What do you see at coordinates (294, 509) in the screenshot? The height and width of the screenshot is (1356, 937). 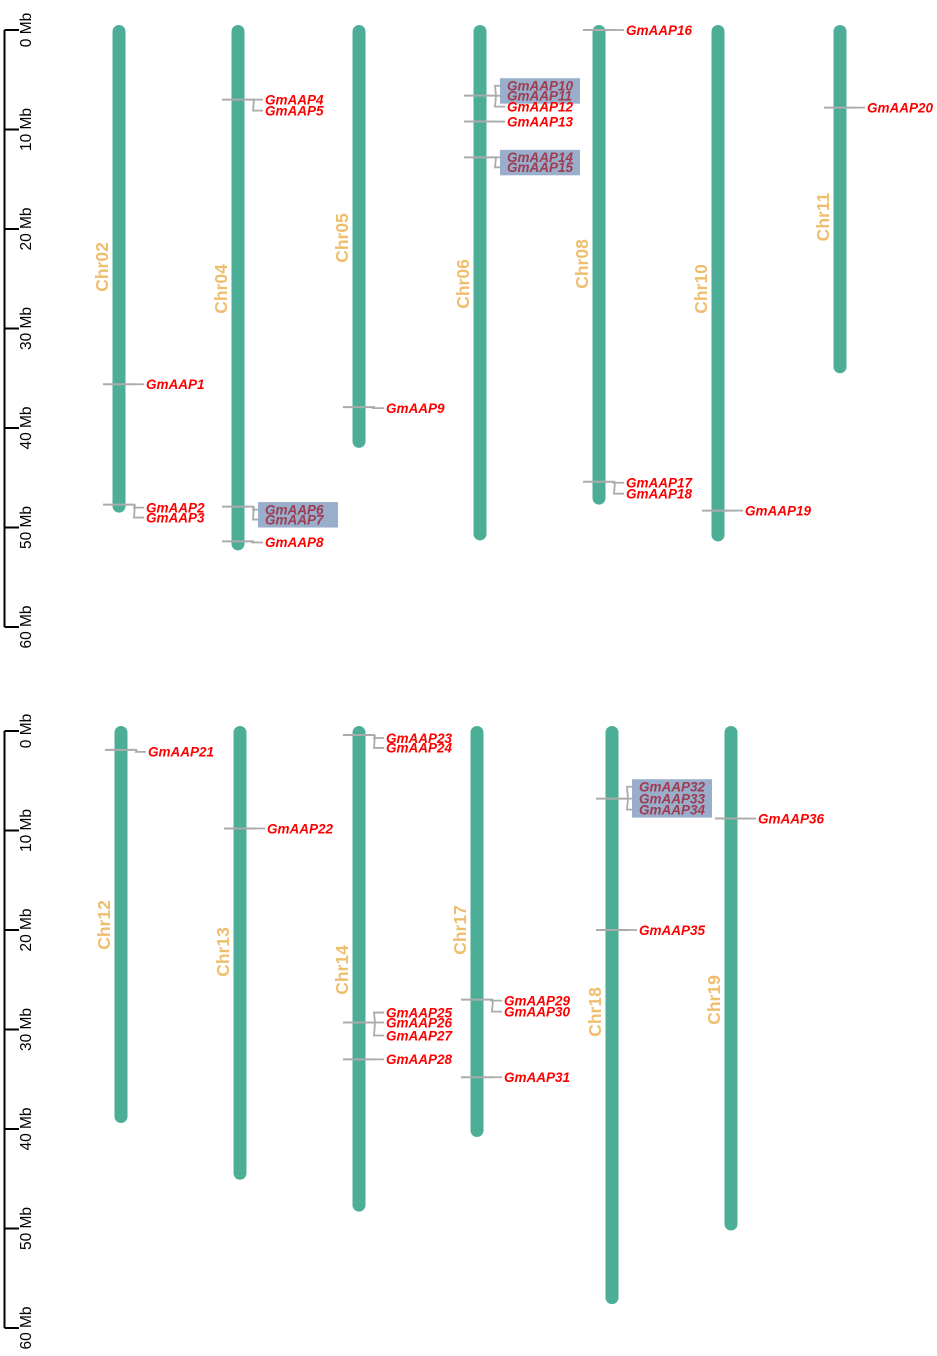 I see `gene-label-GmAAP6: GmAAP6` at bounding box center [294, 509].